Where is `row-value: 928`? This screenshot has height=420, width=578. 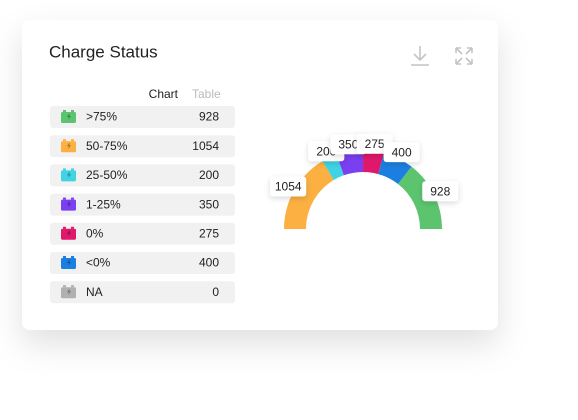
row-value: 928 is located at coordinates (209, 117).